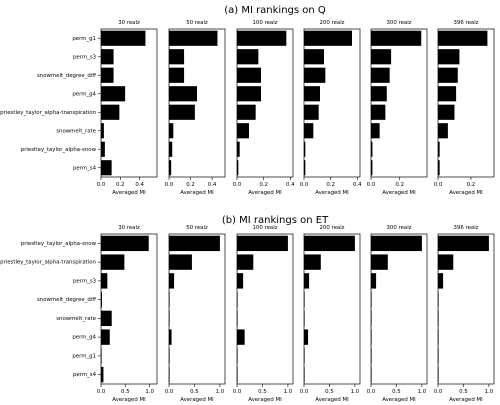 The width and height of the screenshot is (500, 405). Describe the element at coordinates (330, 185) in the screenshot. I see `x-tick-label: 0.2` at that location.